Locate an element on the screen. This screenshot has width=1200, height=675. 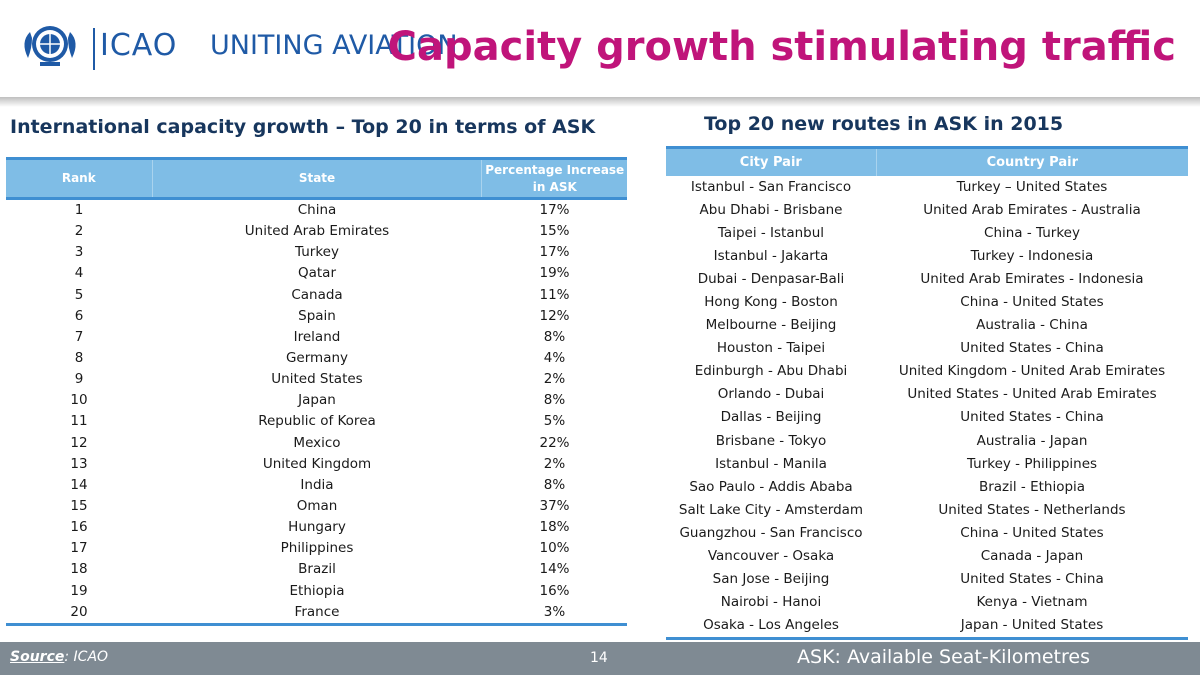
city-pair-cell: Vancouver - Osaka is located at coordinates (771, 555).